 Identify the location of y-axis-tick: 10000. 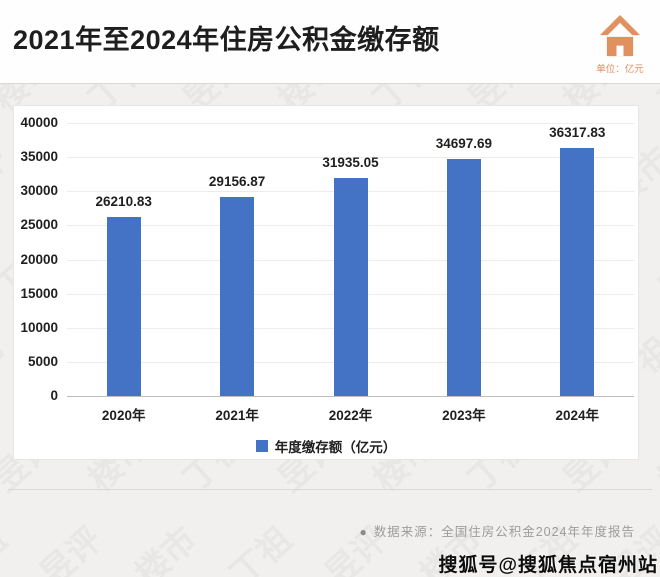
(39, 327).